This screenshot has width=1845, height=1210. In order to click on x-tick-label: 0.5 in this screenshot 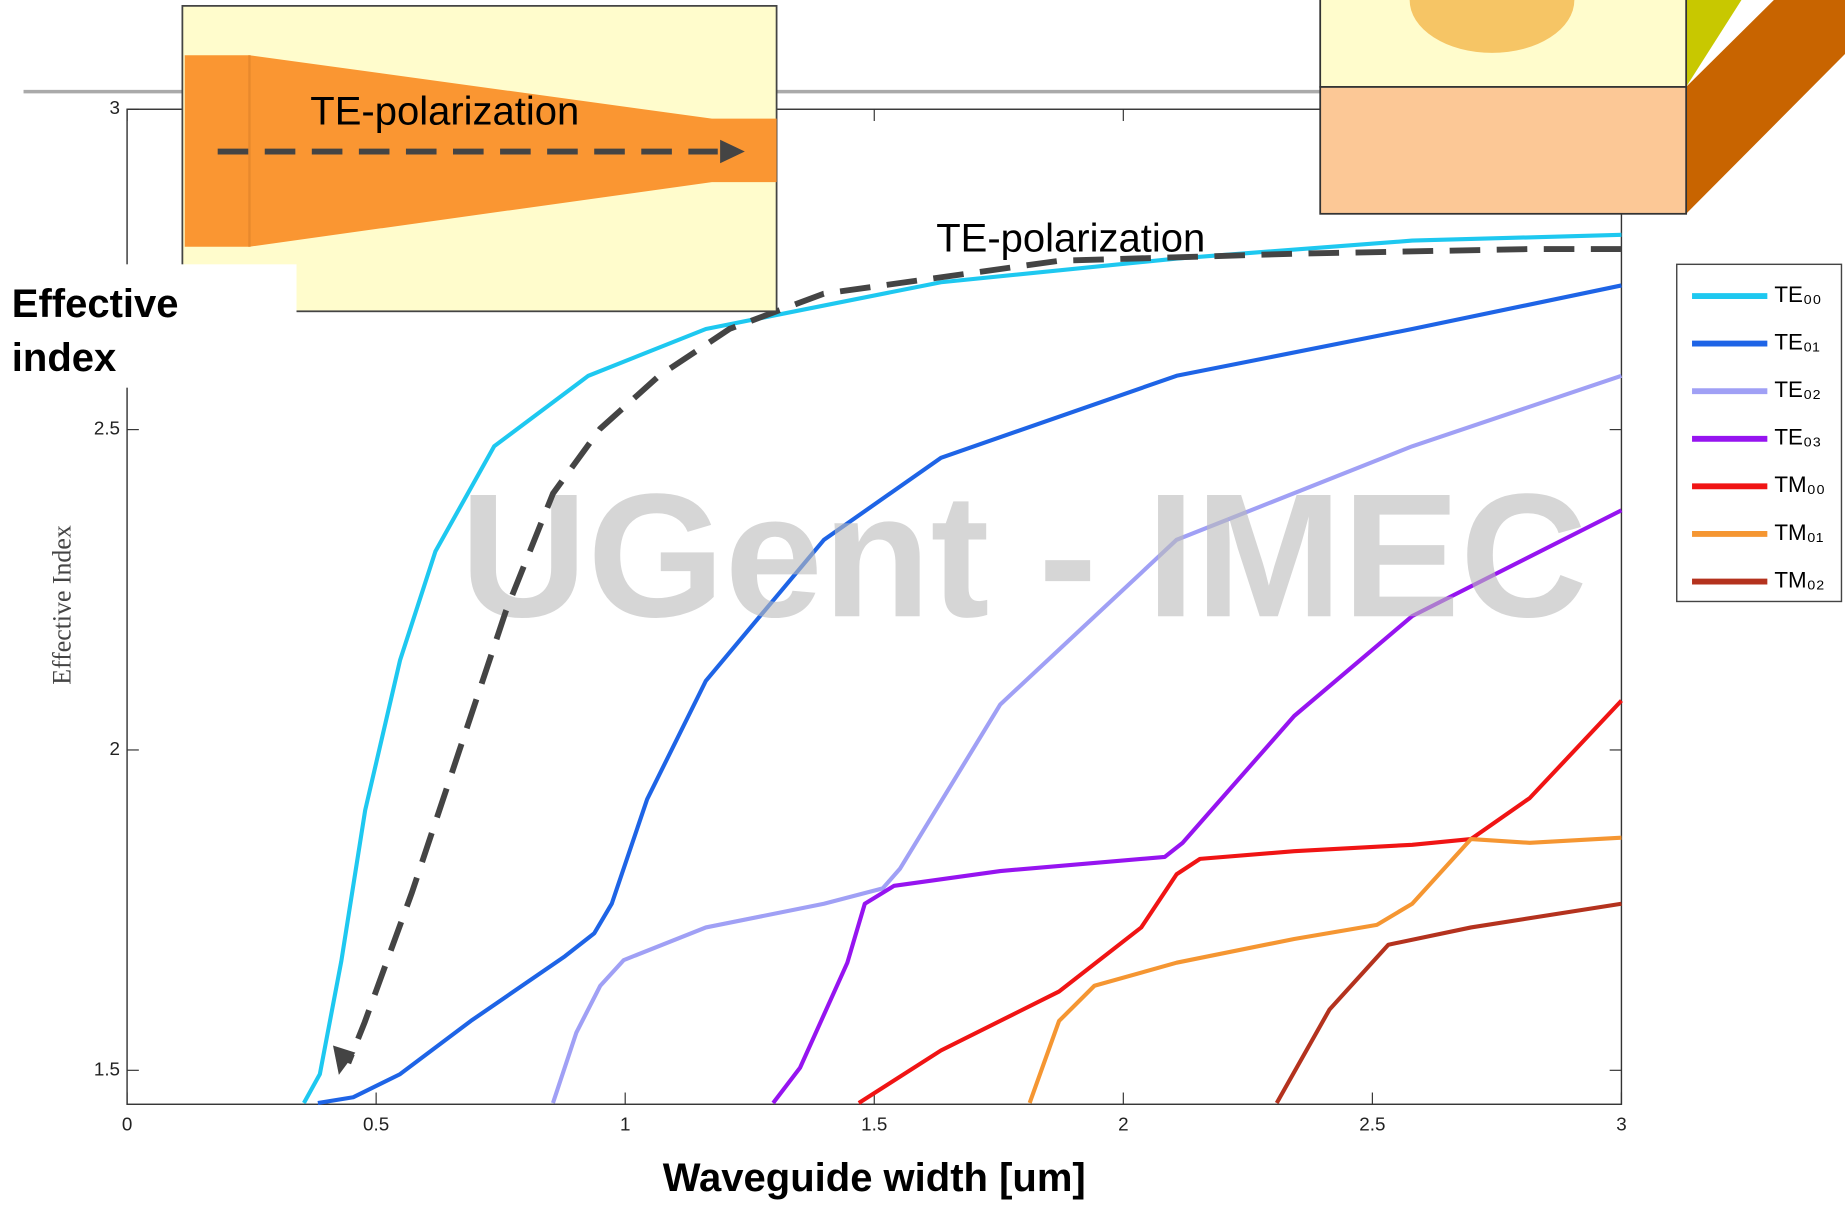, I will do `click(376, 1123)`.